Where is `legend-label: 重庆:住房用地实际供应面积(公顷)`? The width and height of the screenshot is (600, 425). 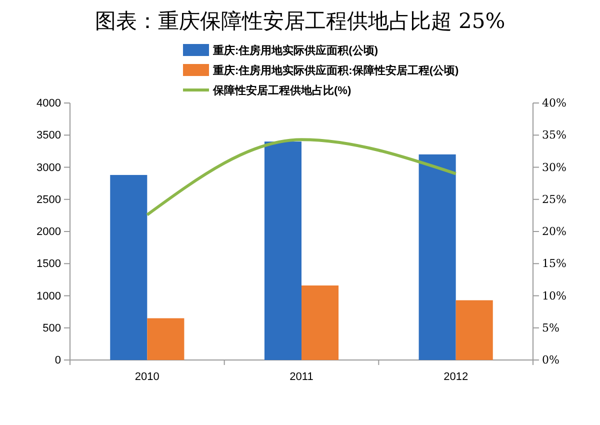 legend-label: 重庆:住房用地实际供应面积(公顷) is located at coordinates (295, 50).